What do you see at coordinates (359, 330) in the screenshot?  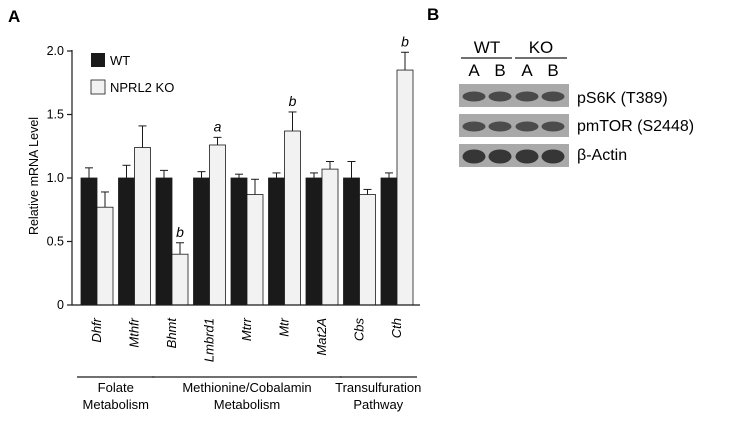 I see `gene-label: Cbs` at bounding box center [359, 330].